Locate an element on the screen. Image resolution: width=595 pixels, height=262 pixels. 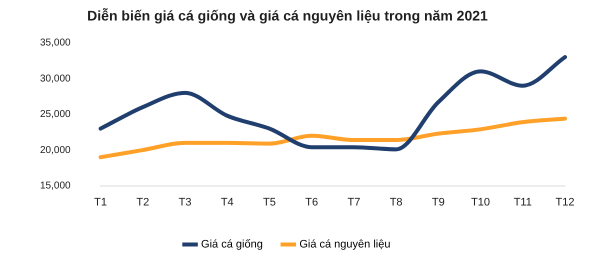
x-tick-label: T6 is located at coordinates (311, 202).